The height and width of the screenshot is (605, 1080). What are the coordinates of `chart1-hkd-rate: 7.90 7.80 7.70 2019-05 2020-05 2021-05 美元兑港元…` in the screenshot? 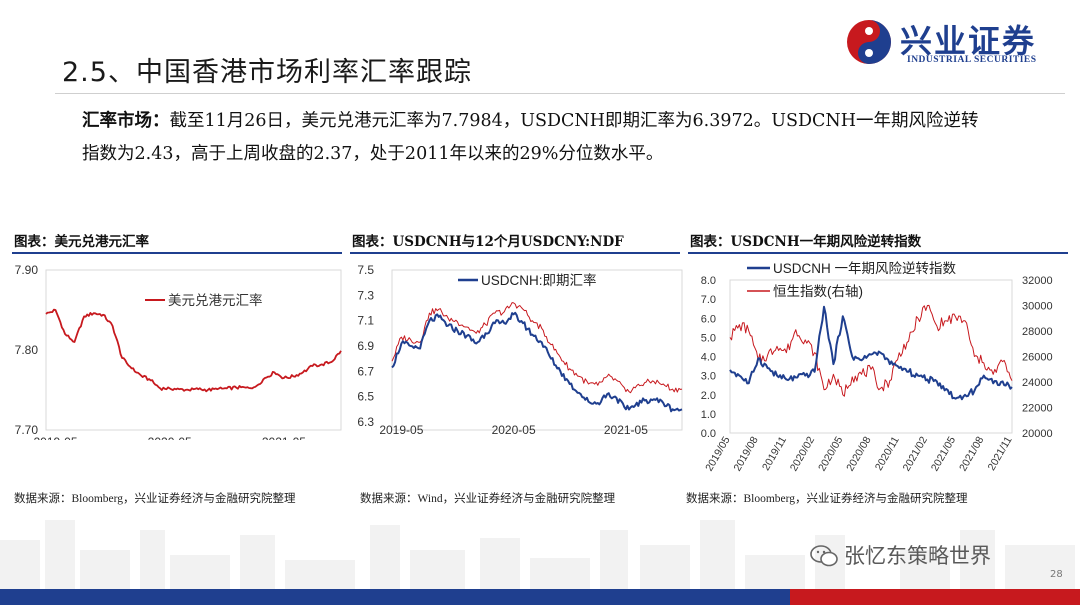 It's located at (178, 351).